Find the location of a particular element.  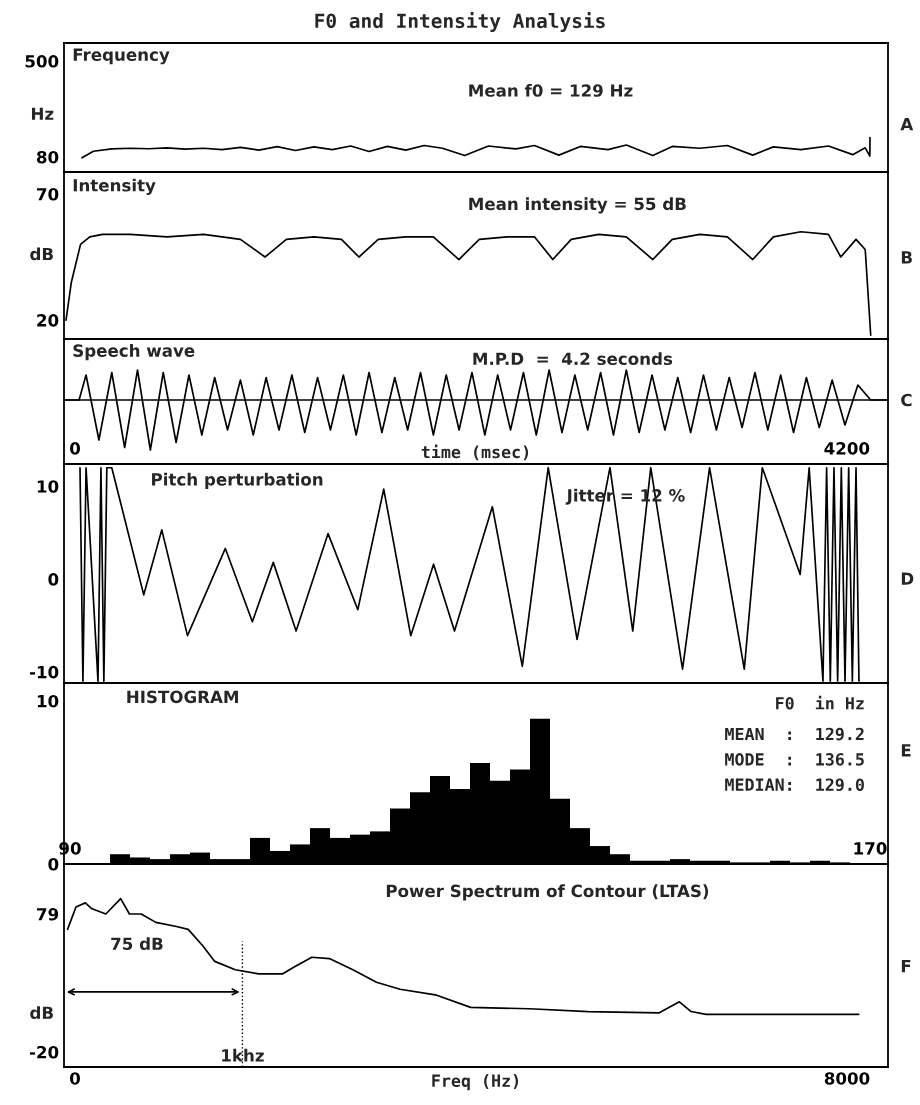

y-tick-label: 70 is located at coordinates (48, 194).